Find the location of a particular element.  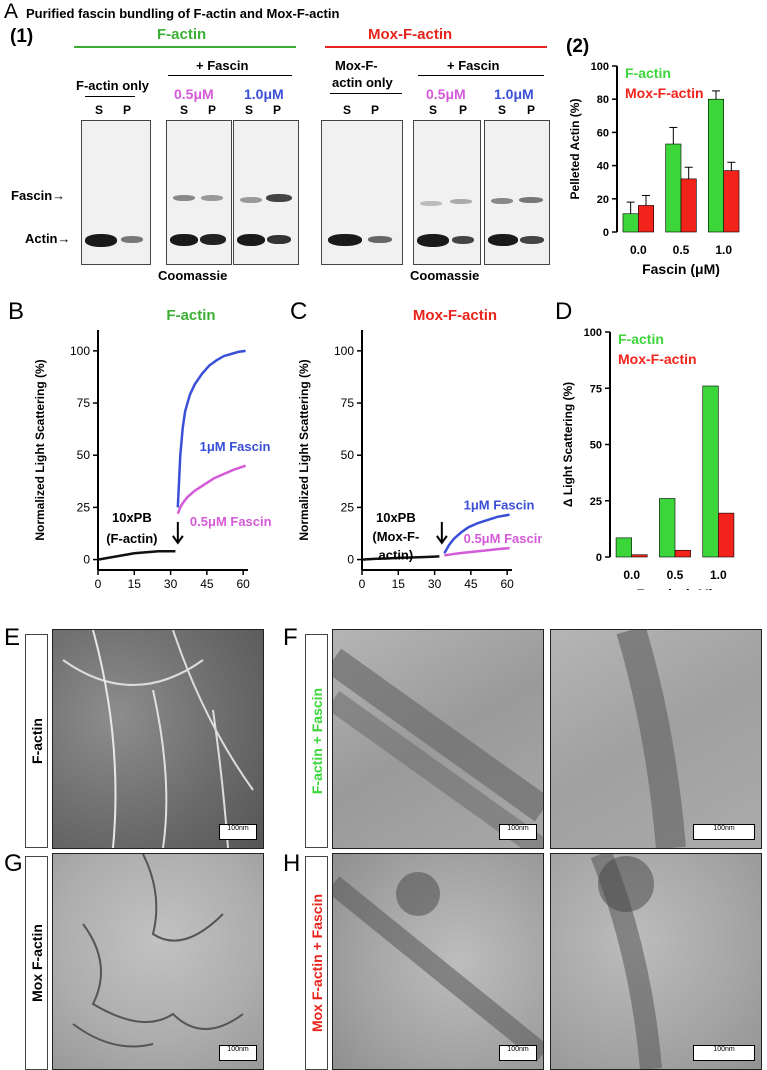

plus-fascin-label: + Fascin is located at coordinates (473, 65).